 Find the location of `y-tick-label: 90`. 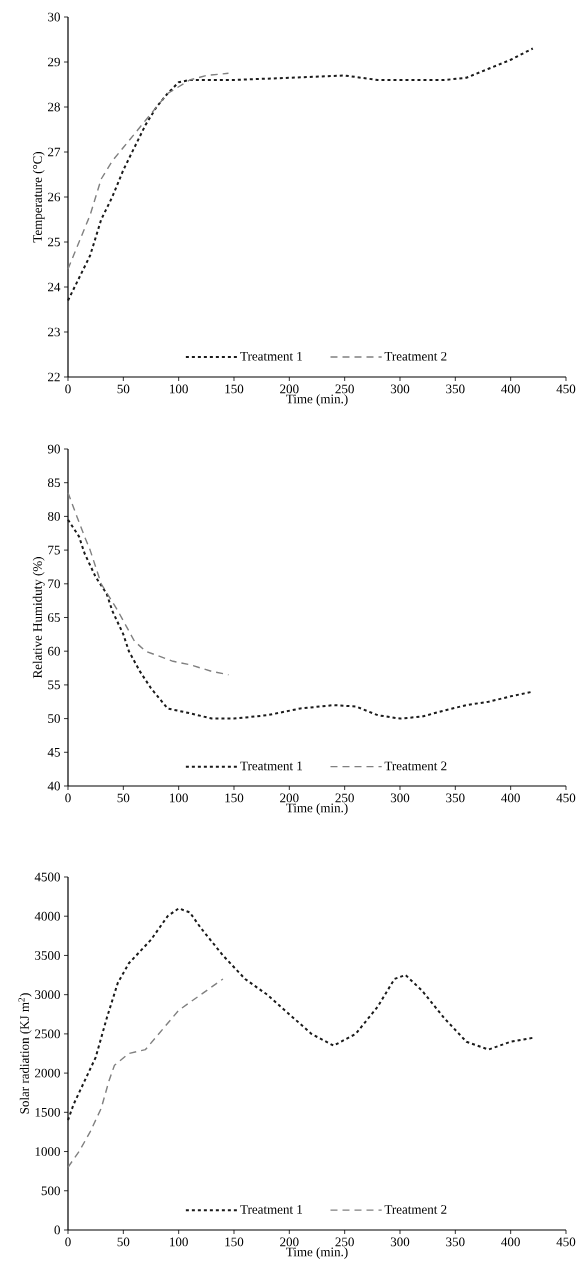

y-tick-label: 90 is located at coordinates (53, 449).